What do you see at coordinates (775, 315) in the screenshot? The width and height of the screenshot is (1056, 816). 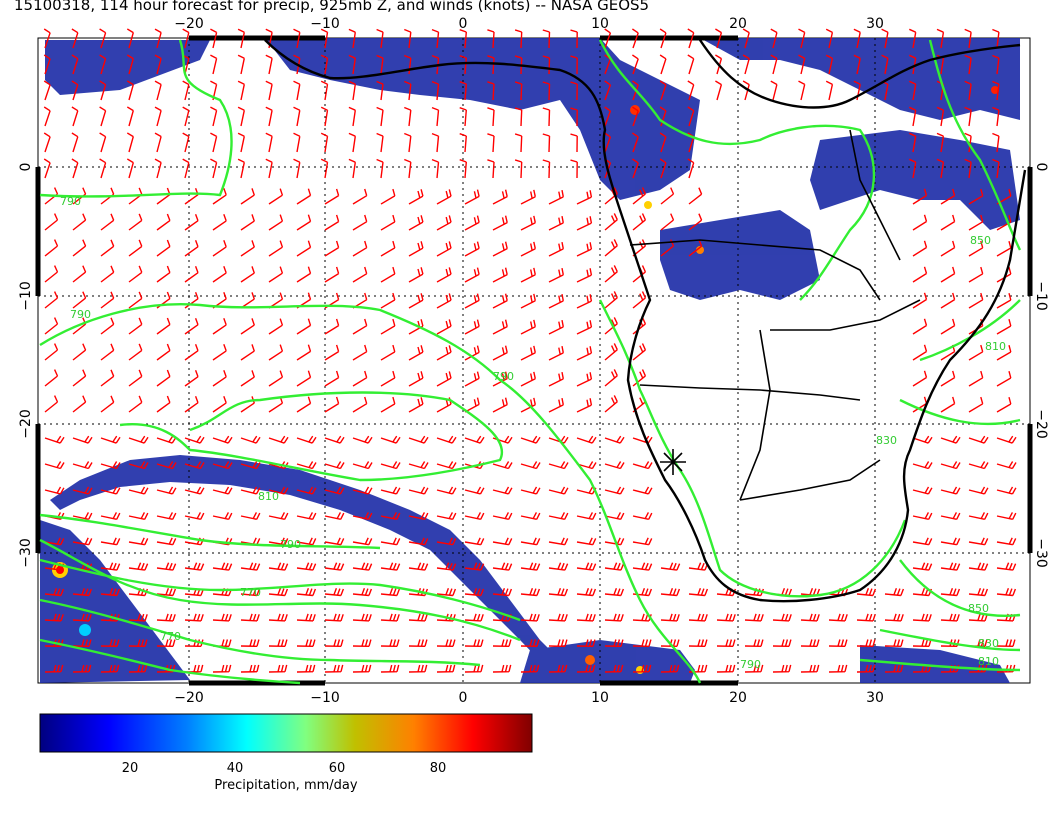 I see `country-borders` at bounding box center [775, 315].